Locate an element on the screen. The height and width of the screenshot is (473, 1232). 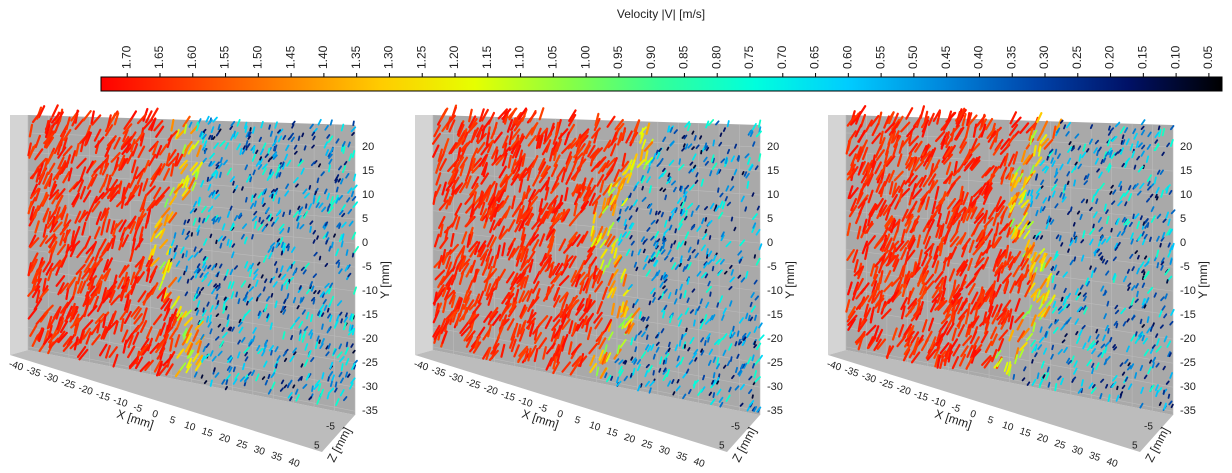
x-tick-label: 20 is located at coordinates (629, 439).